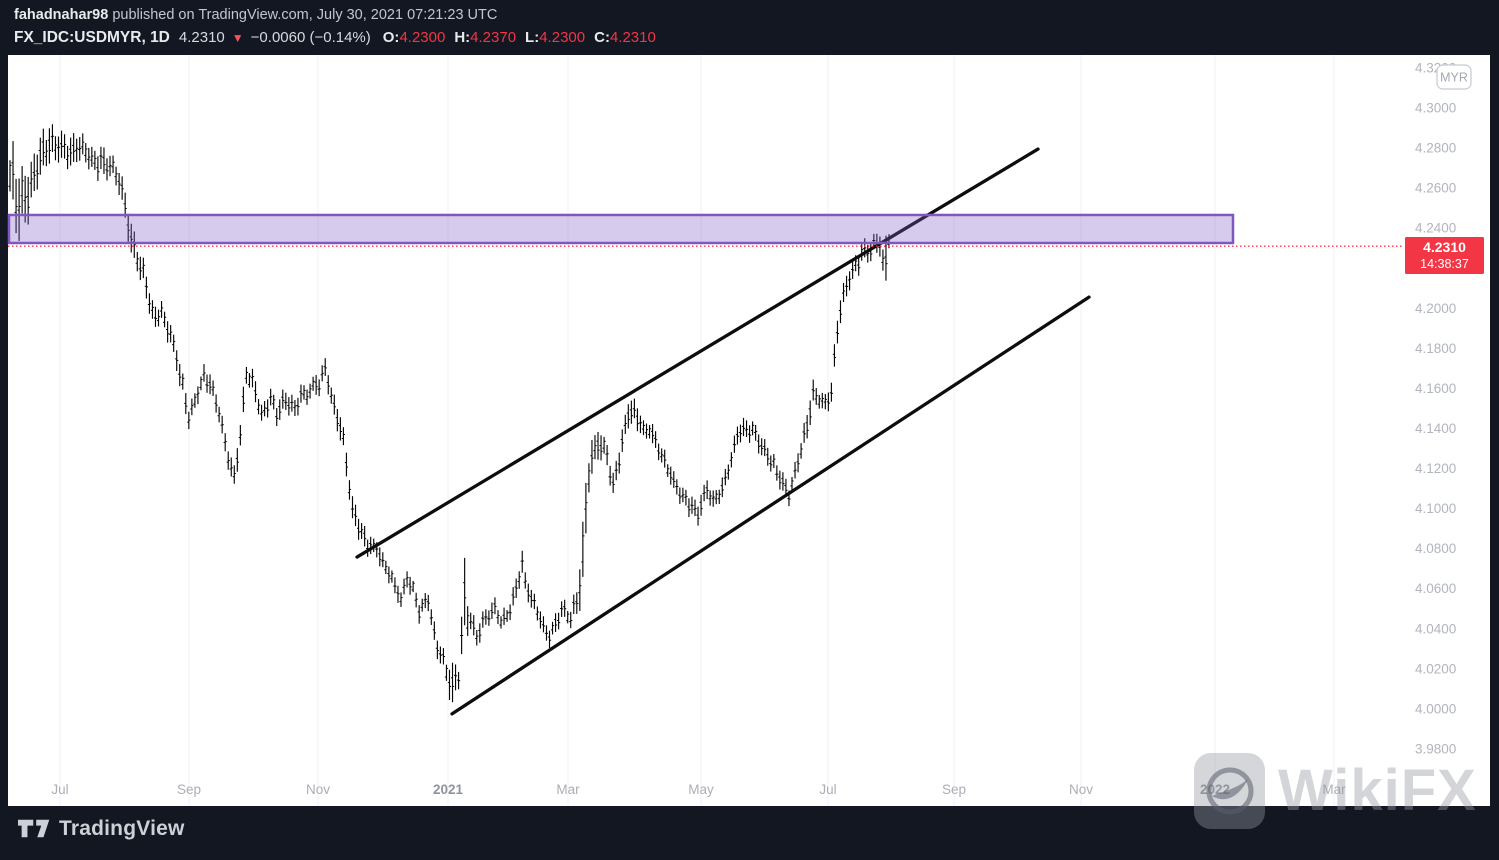 This screenshot has height=860, width=1499. I want to click on svg-text: 4.0200, so click(1435, 668).